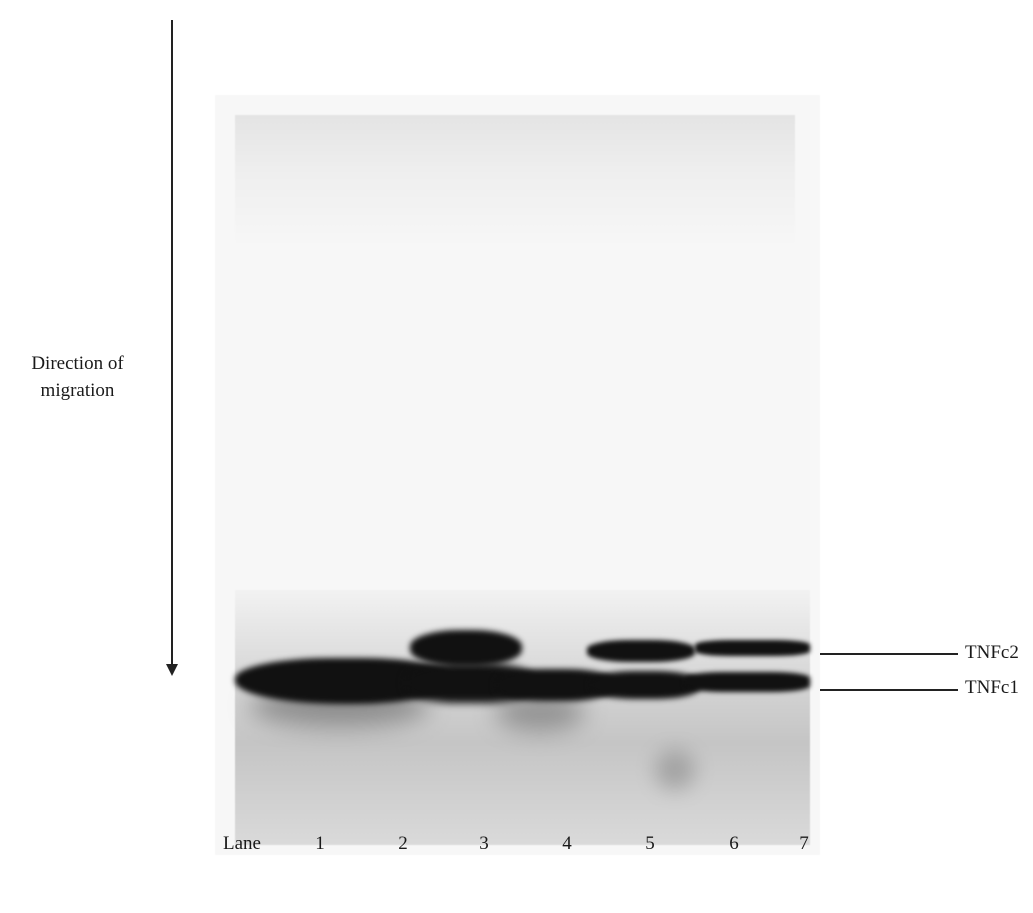 This screenshot has width=1033, height=913. What do you see at coordinates (734, 843) in the screenshot?
I see `lane-number-6: 6` at bounding box center [734, 843].